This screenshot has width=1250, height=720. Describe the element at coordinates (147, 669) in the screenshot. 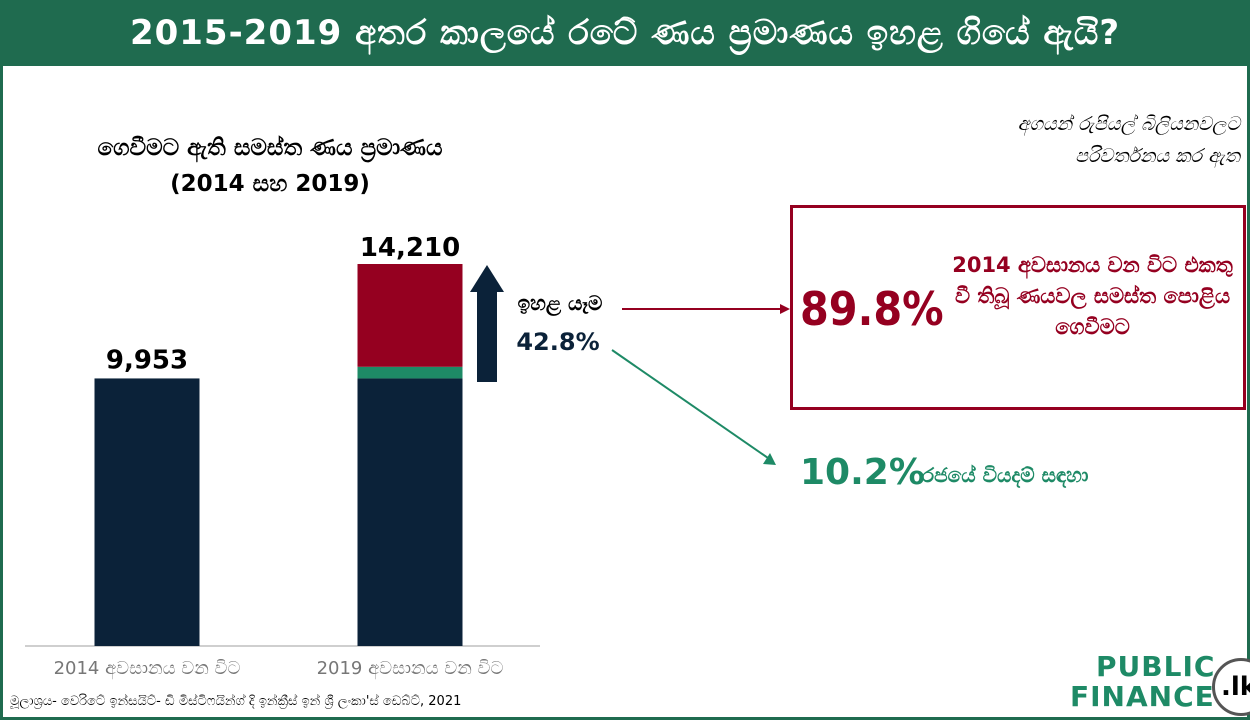

I see `x-tick-label-2014: 2014 අවසානය වන විට` at that location.